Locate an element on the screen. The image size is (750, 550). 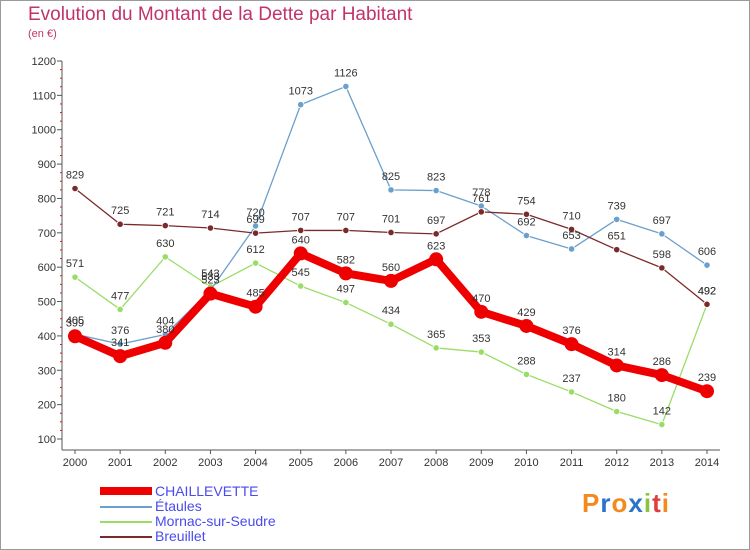
data-label-breuillet: 829 is located at coordinates (75, 175).